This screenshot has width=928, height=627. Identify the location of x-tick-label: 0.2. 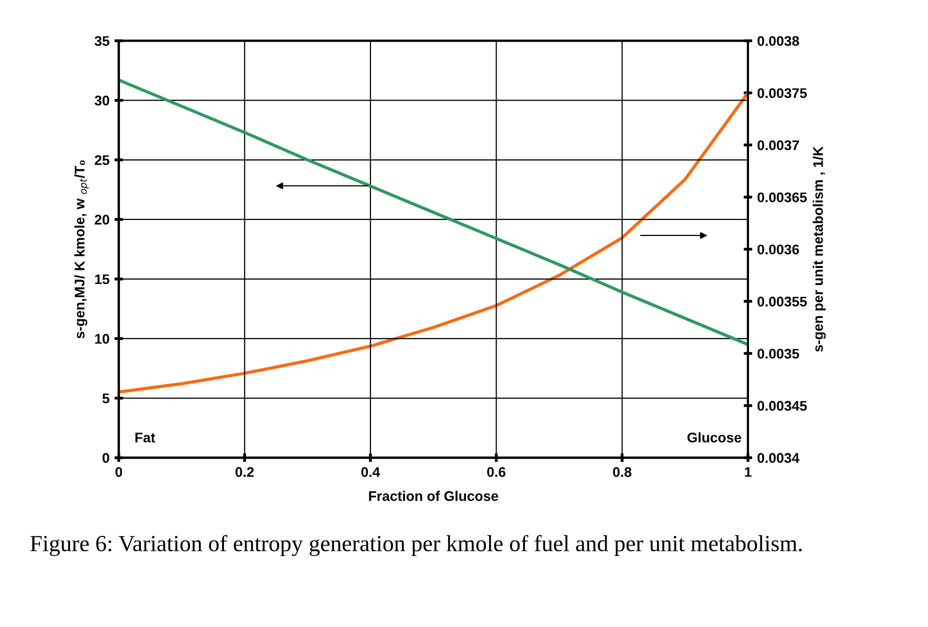
(245, 472).